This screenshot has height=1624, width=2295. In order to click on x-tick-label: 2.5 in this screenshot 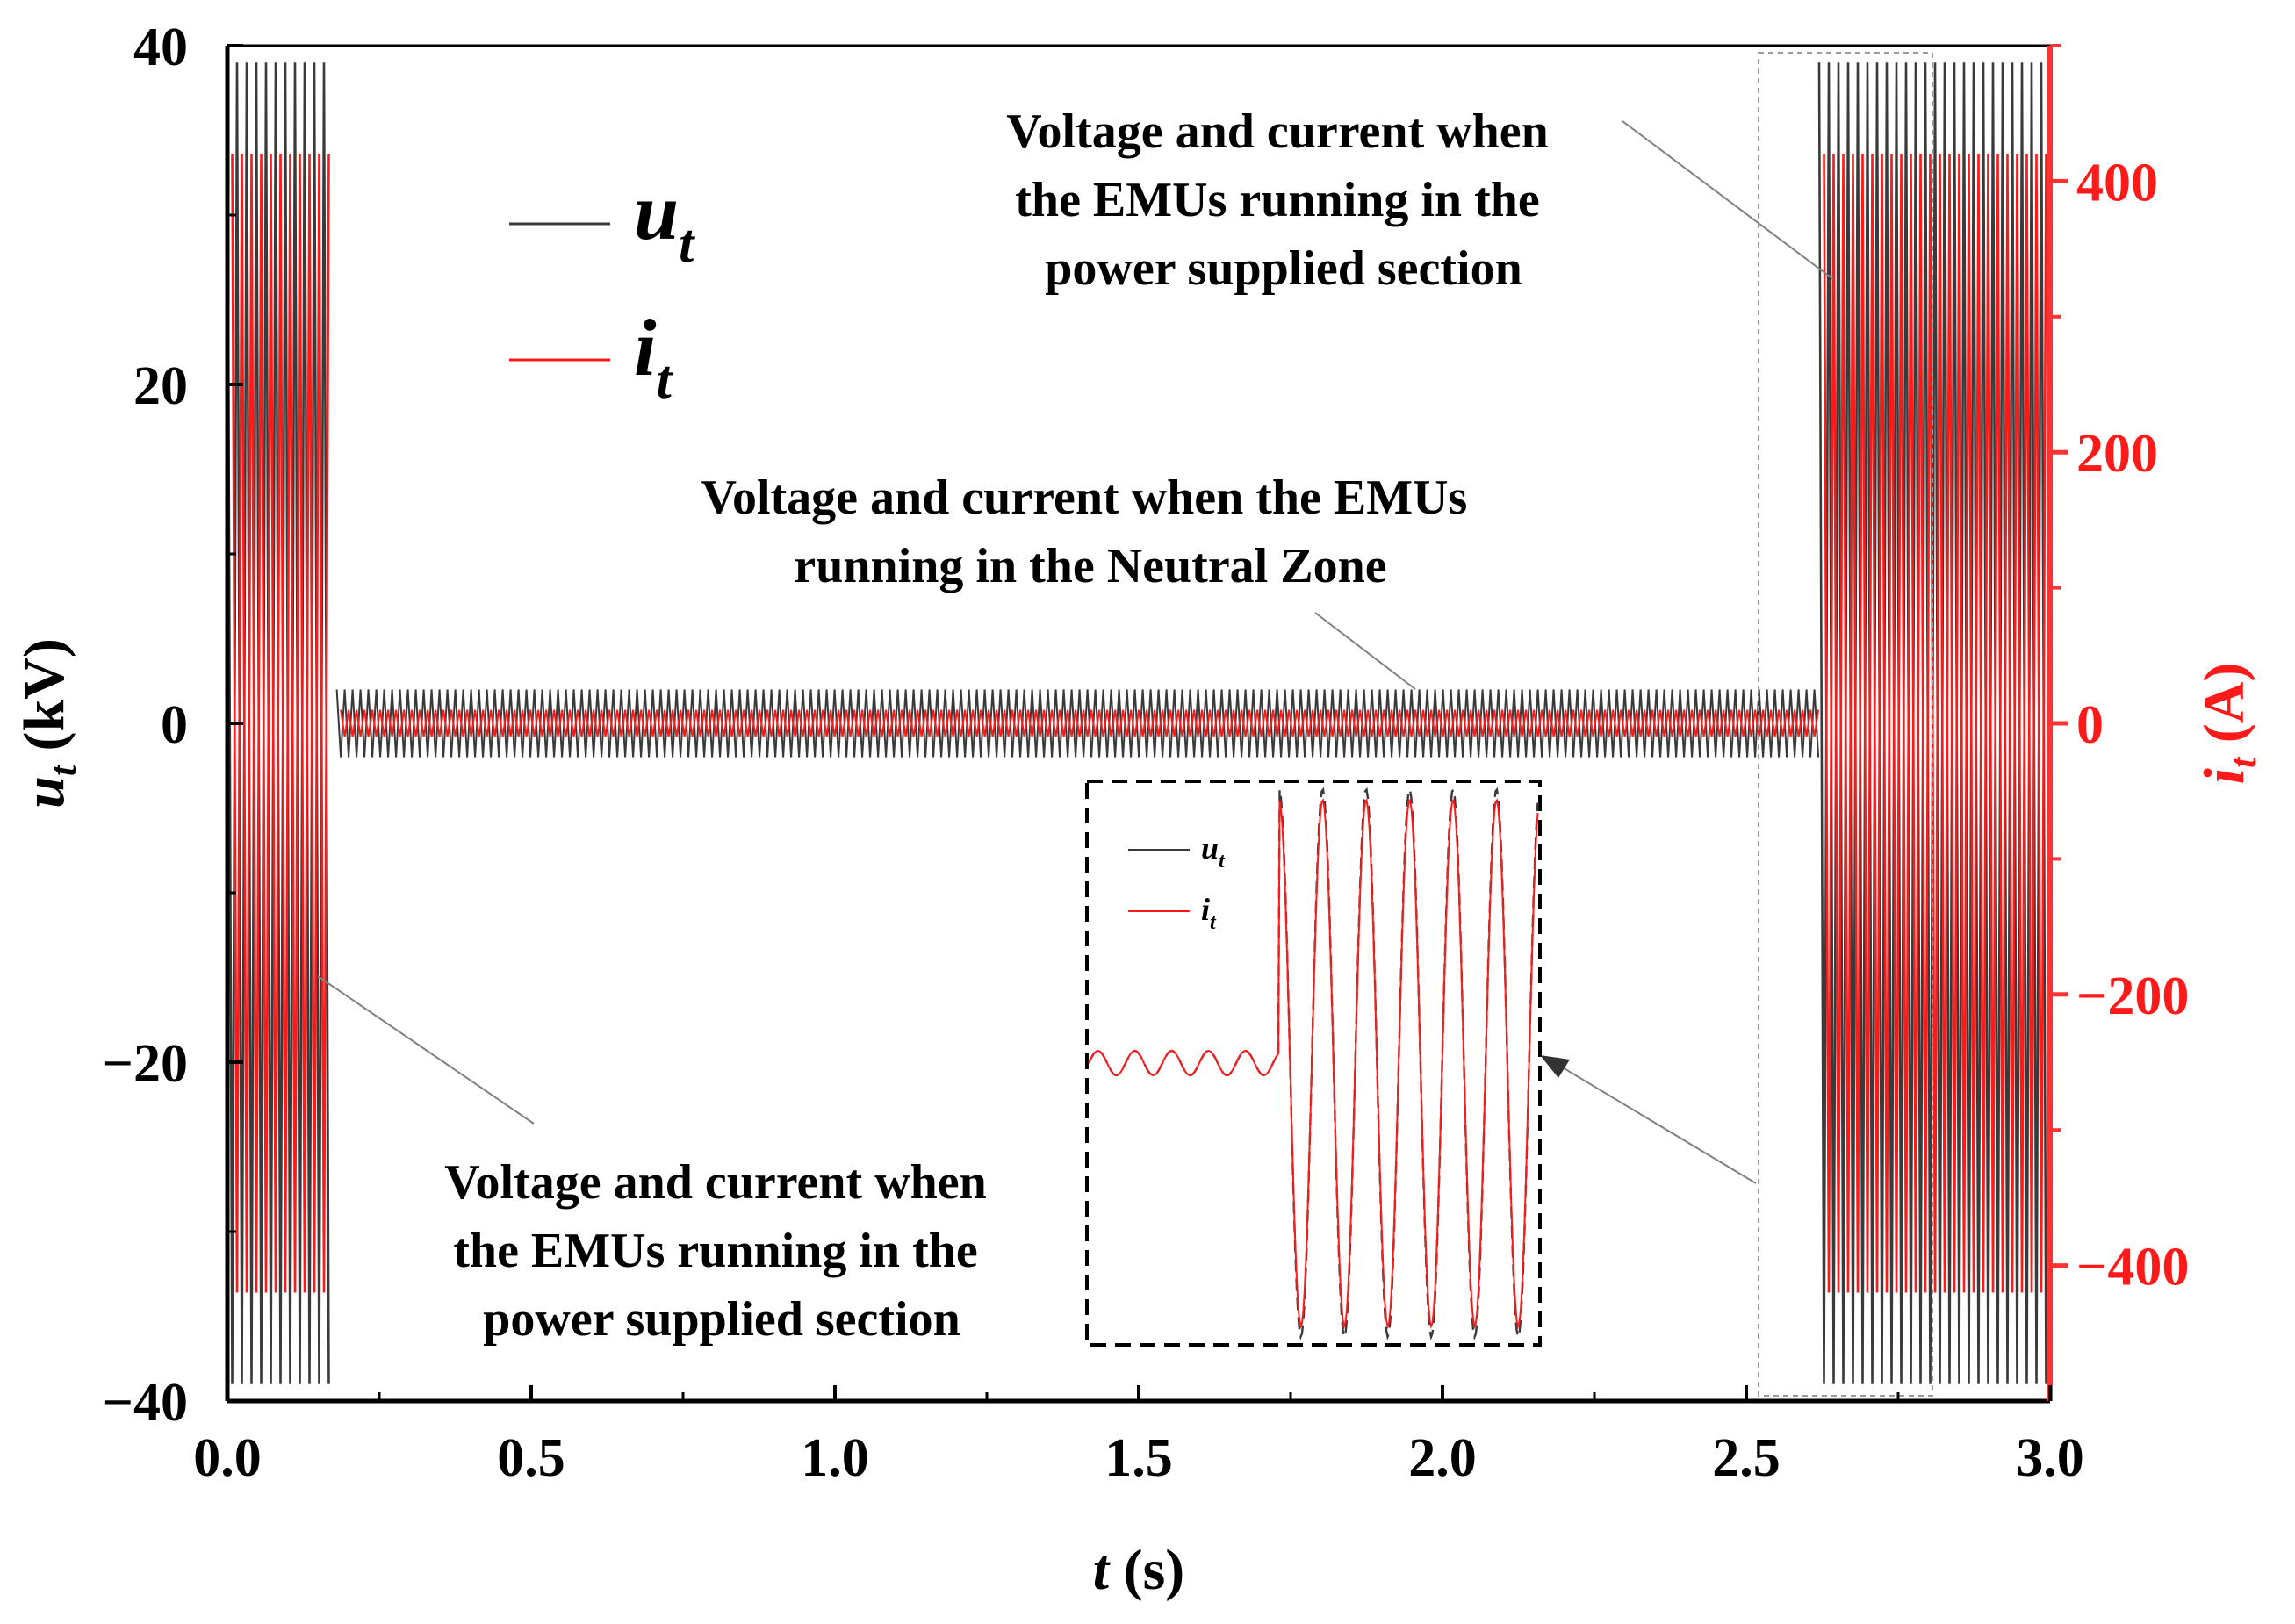, I will do `click(1746, 1458)`.